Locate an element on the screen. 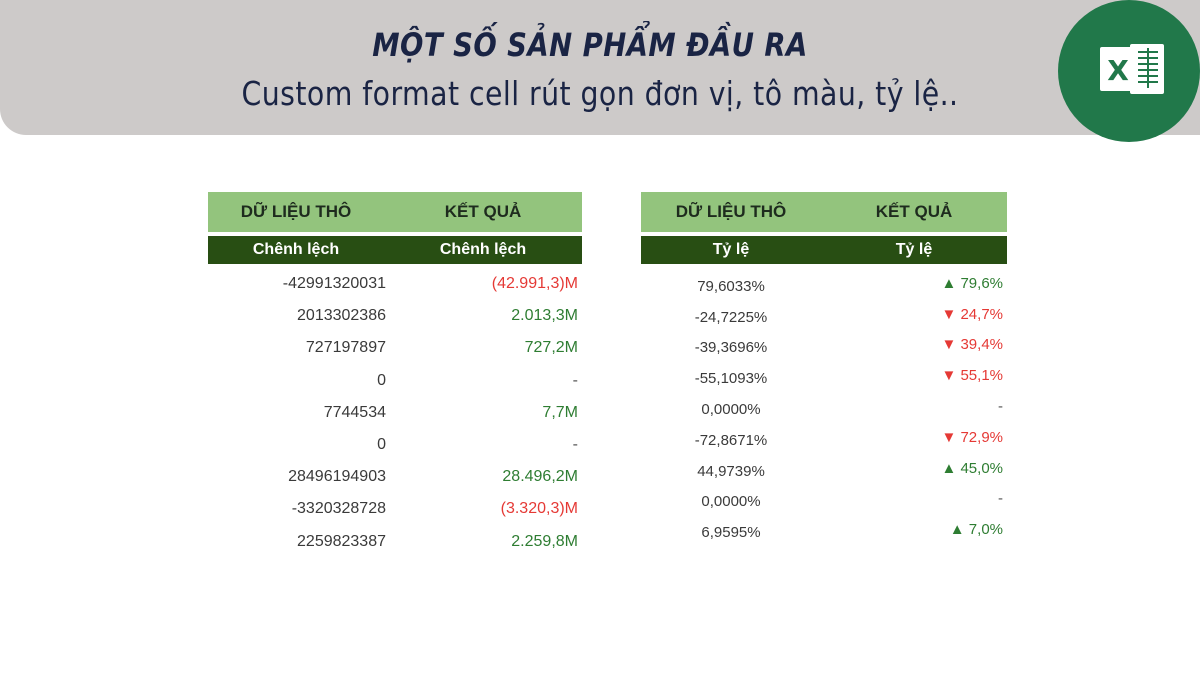 The image size is (1200, 675). amount-table-subheader: Chênh lệch Chênh lệch is located at coordinates (395, 250).